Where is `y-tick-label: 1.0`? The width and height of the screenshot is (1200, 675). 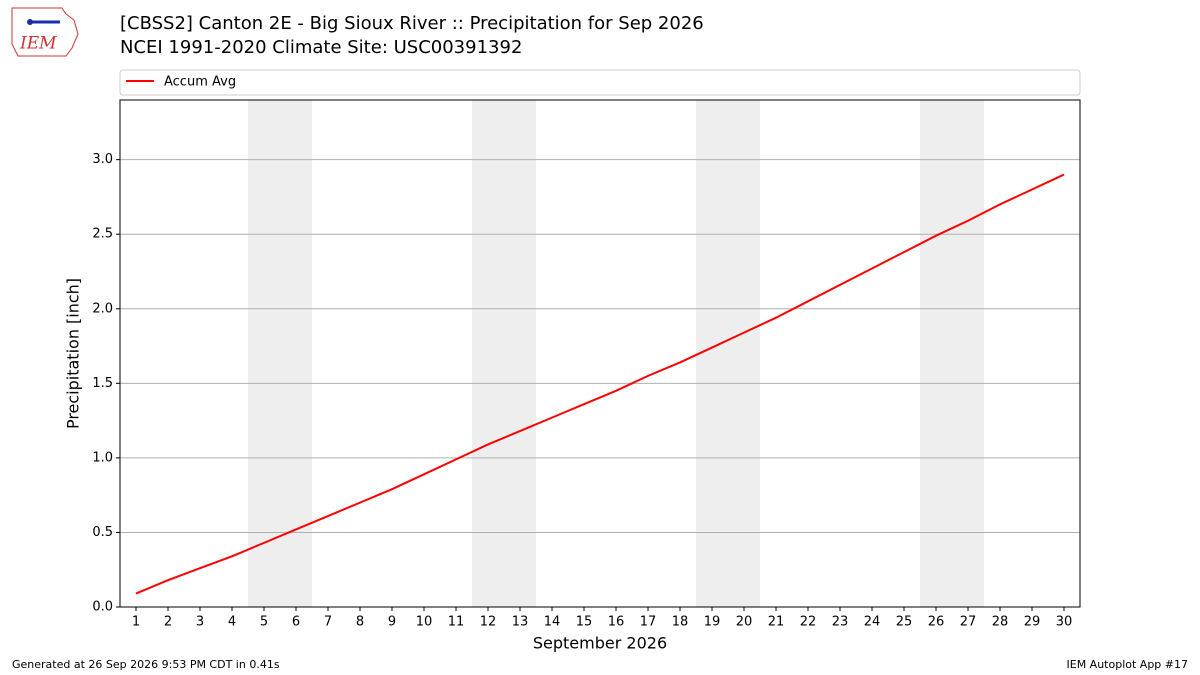
y-tick-label: 1.0 is located at coordinates (102, 457).